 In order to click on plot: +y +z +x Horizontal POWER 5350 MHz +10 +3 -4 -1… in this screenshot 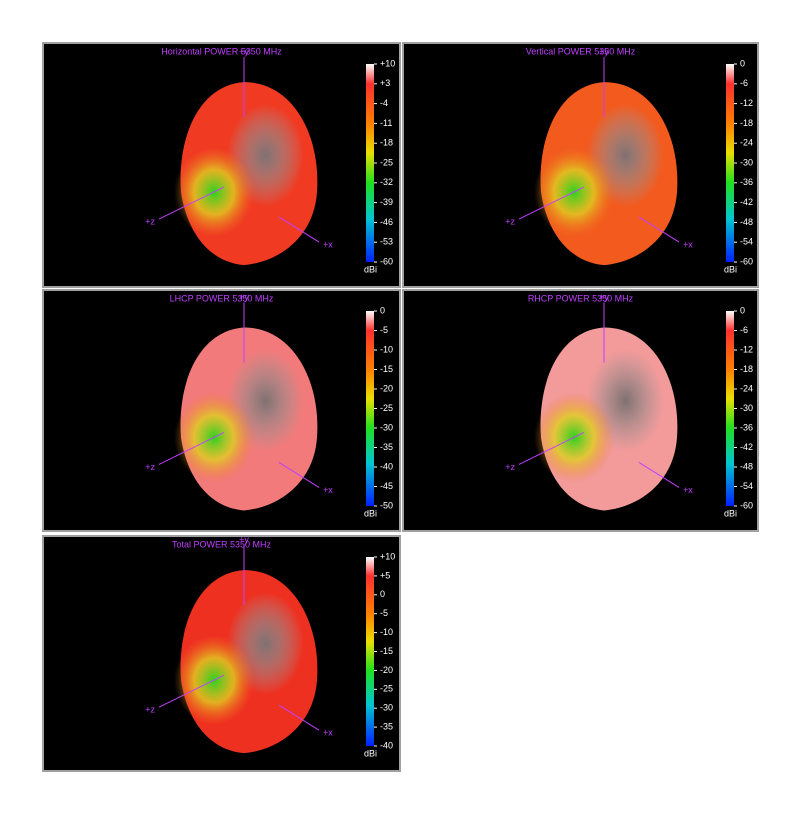, I will do `click(270, 160)`.